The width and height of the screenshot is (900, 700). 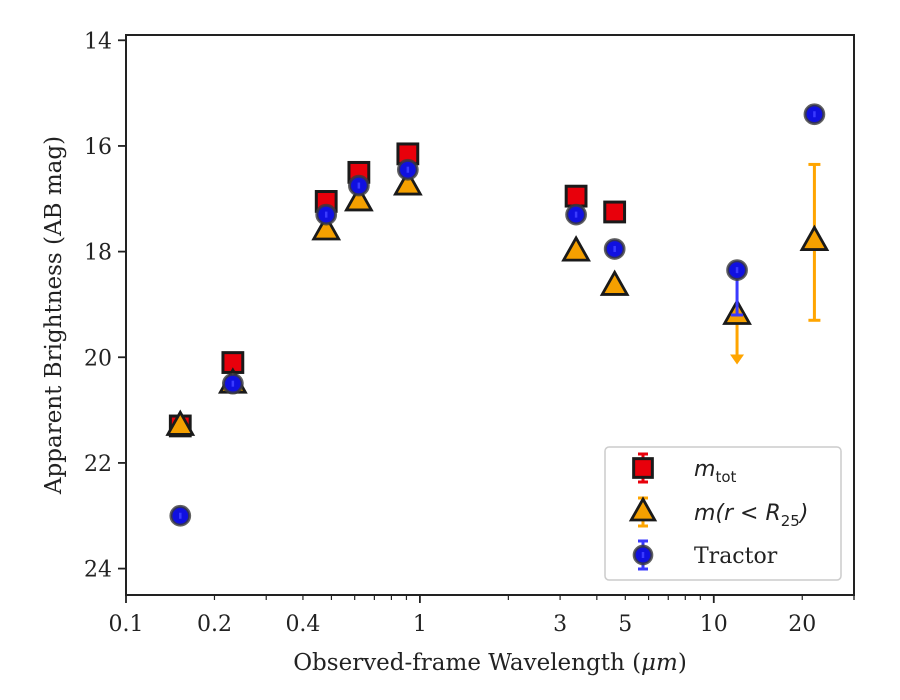 What do you see at coordinates (98, 253) in the screenshot?
I see `y-tick-label: 18` at bounding box center [98, 253].